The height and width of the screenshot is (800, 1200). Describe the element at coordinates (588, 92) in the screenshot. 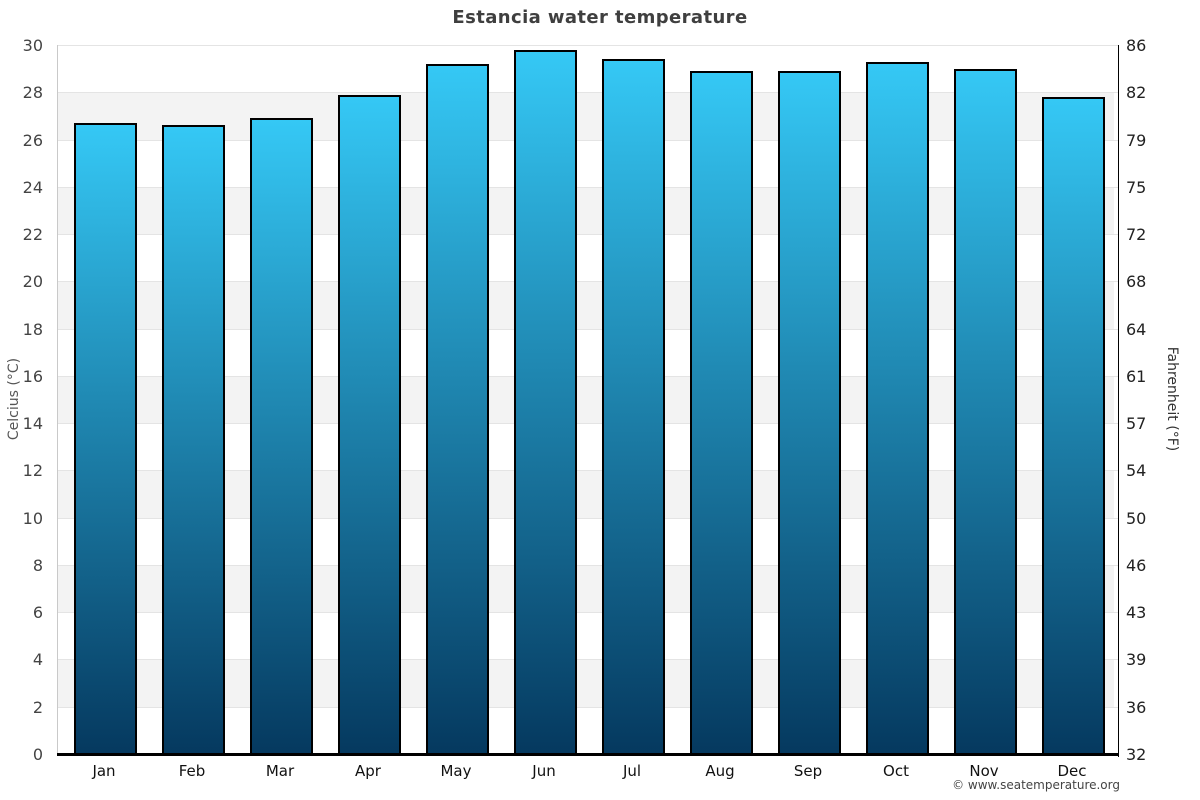

I see `gridline-28c` at that location.